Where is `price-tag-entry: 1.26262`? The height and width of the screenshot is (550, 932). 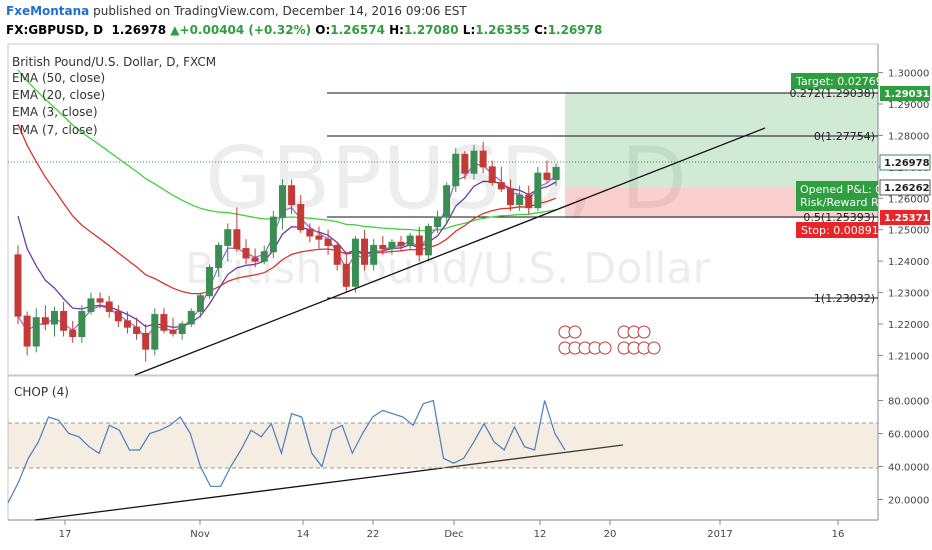
price-tag-entry: 1.26262 is located at coordinates (905, 187).